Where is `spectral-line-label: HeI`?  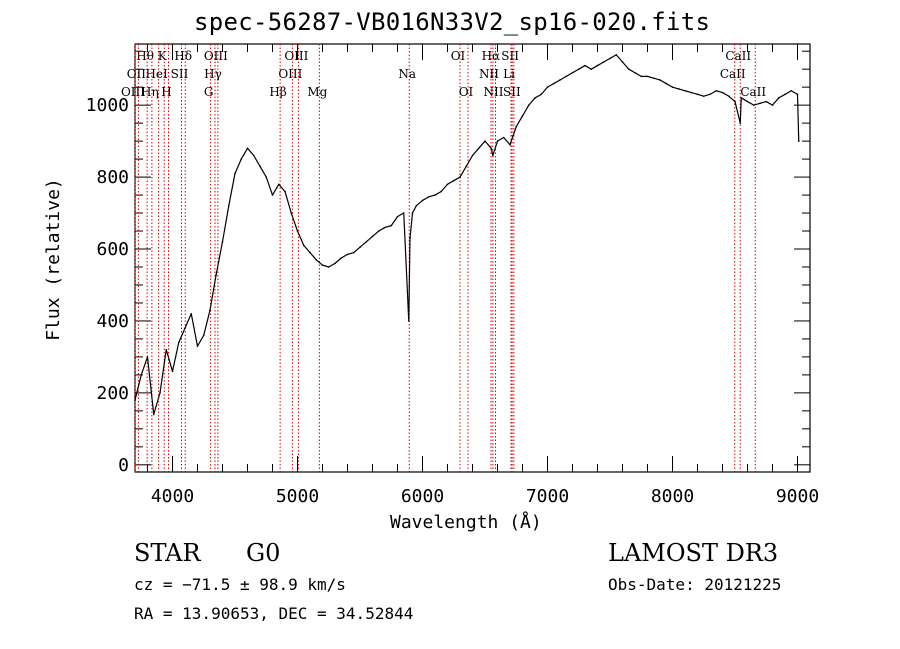
spectral-line-label: HeI is located at coordinates (156, 74).